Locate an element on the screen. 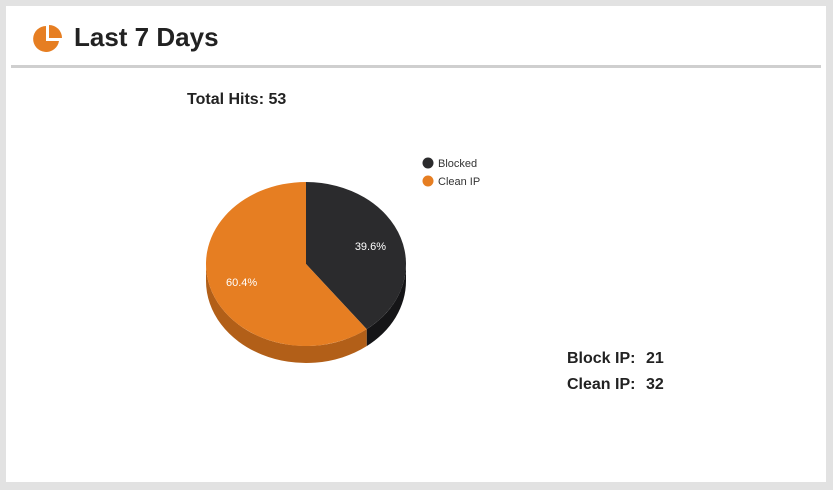 The image size is (833, 490). legend-item-1: Clean IP is located at coordinates (451, 182).